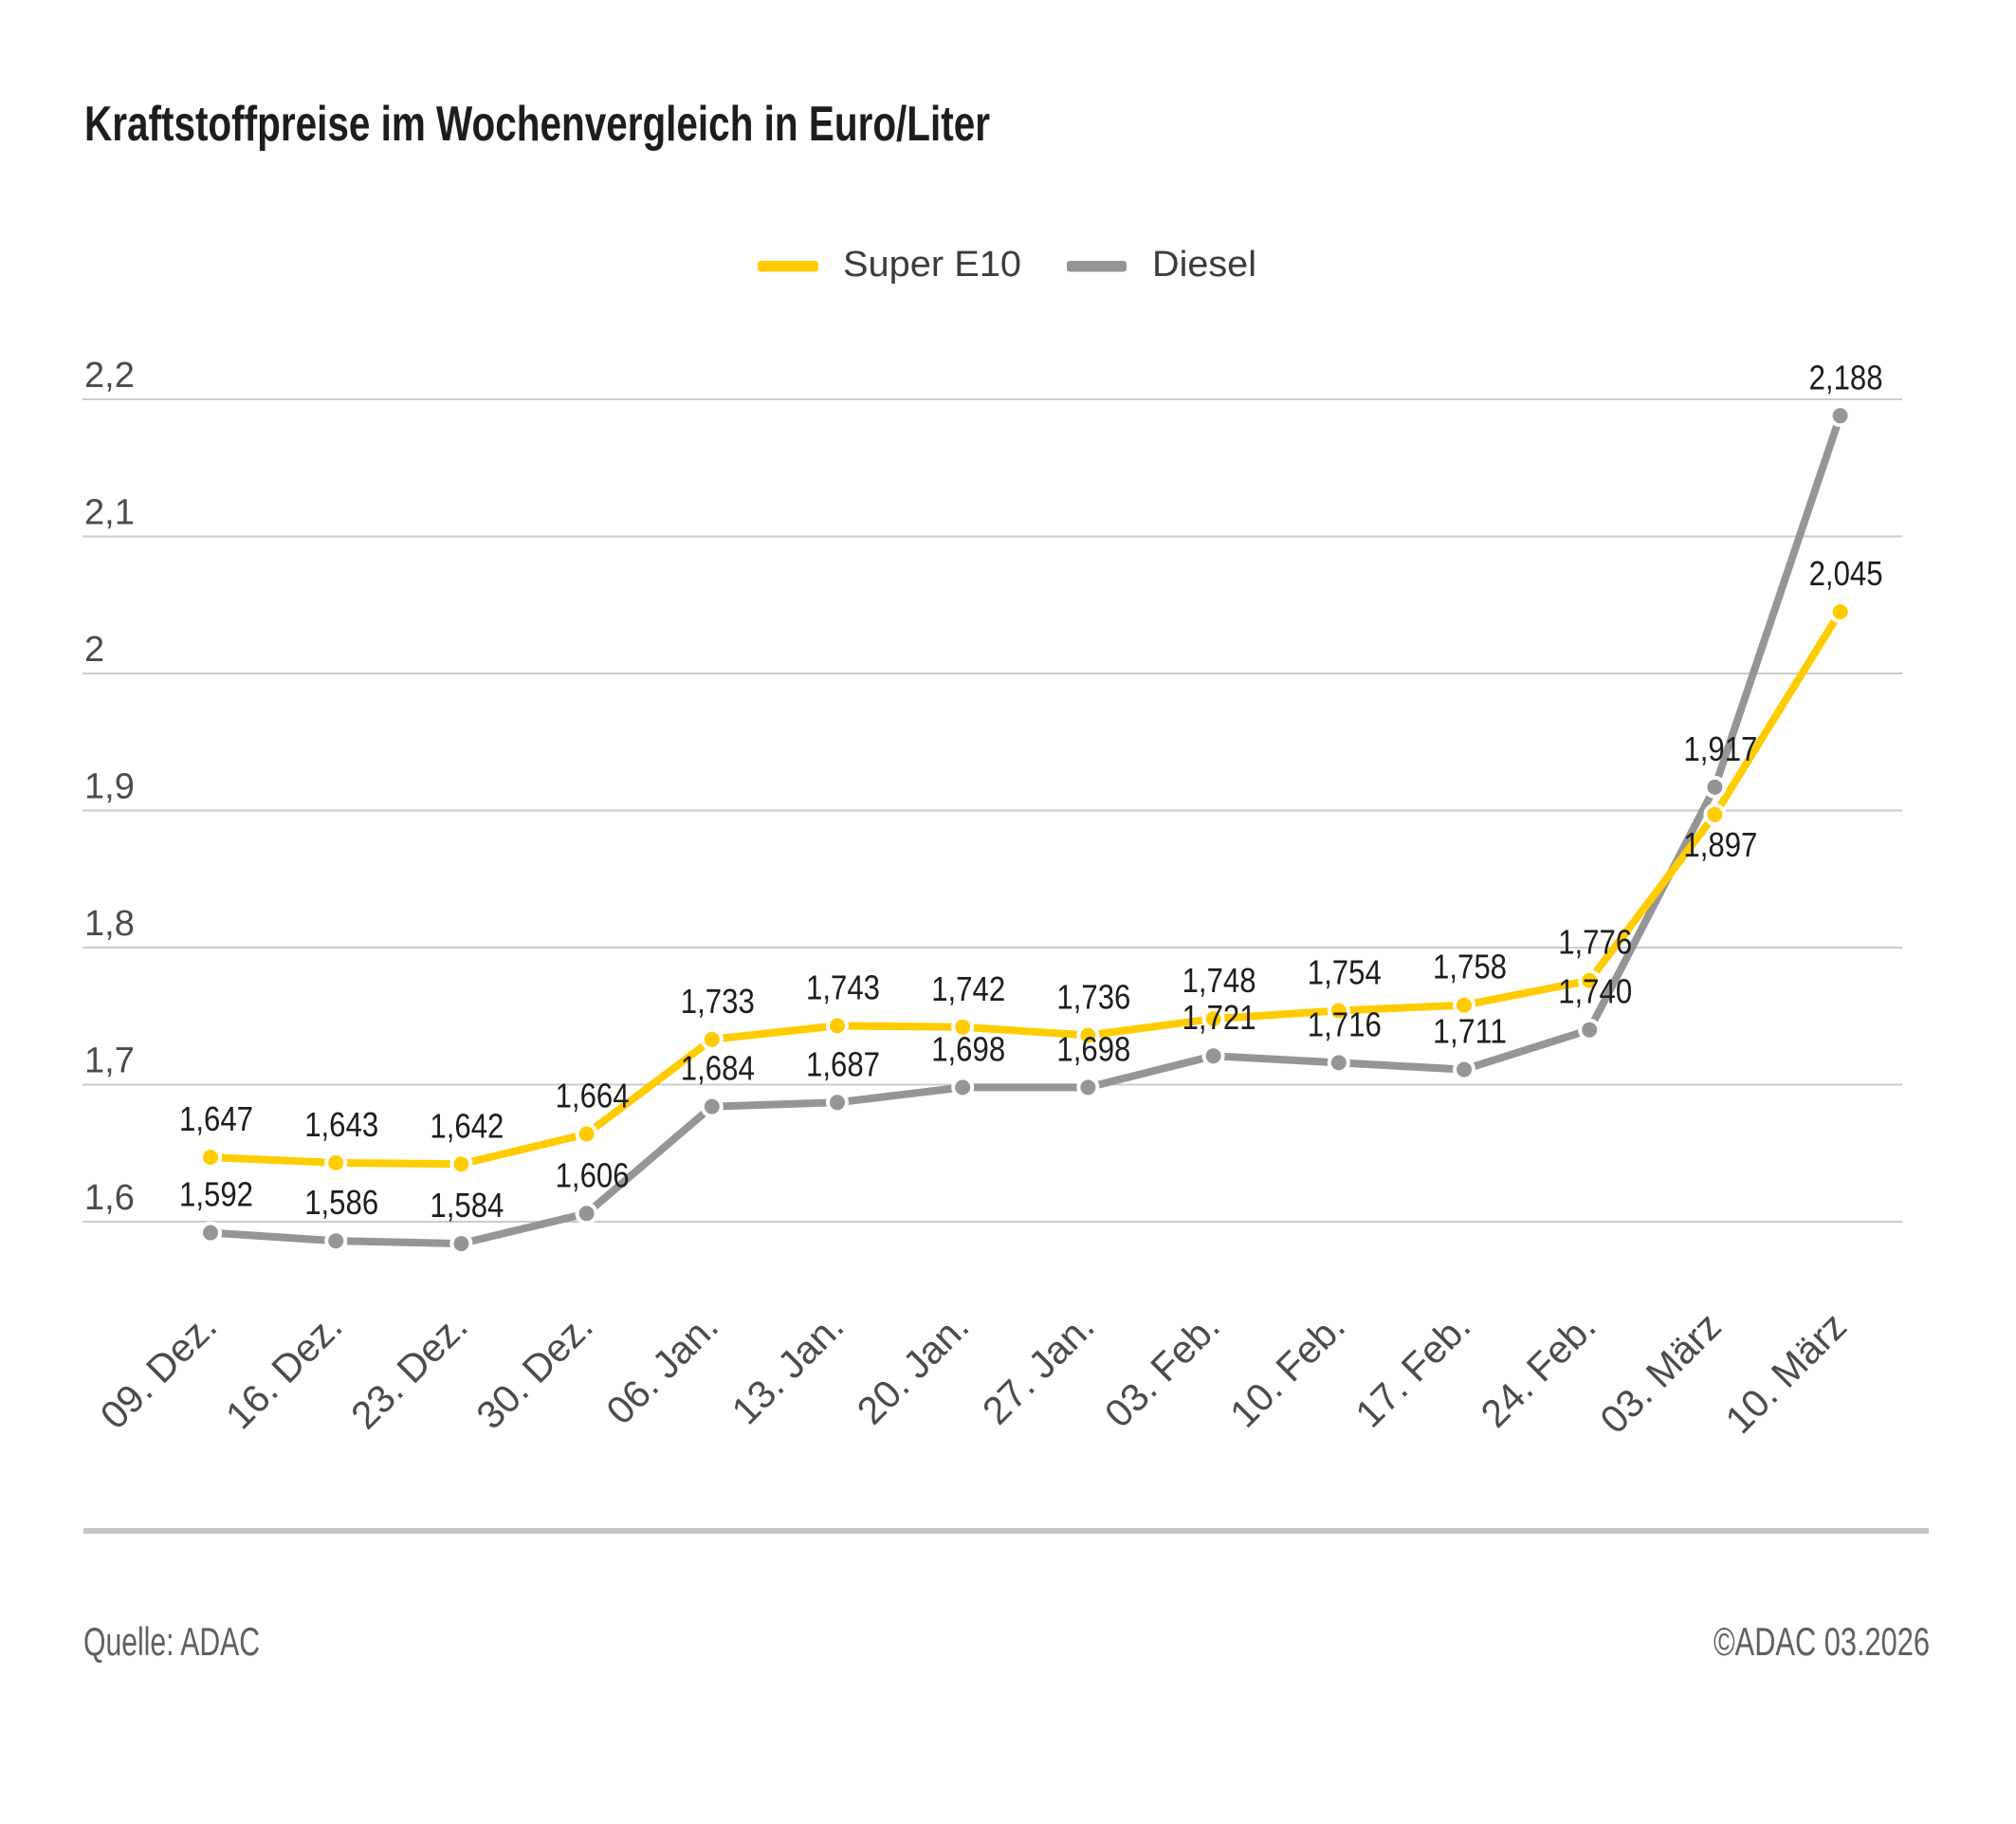 The image size is (2016, 1824). What do you see at coordinates (216, 1194) in the screenshot?
I see `svg-text: 1,592` at bounding box center [216, 1194].